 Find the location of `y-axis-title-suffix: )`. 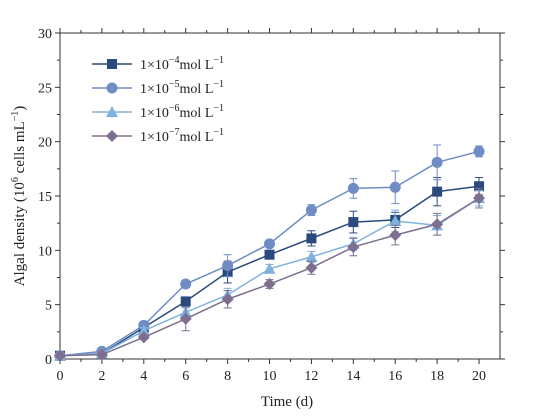

y-axis-title-suffix: ) is located at coordinates (20, 108).